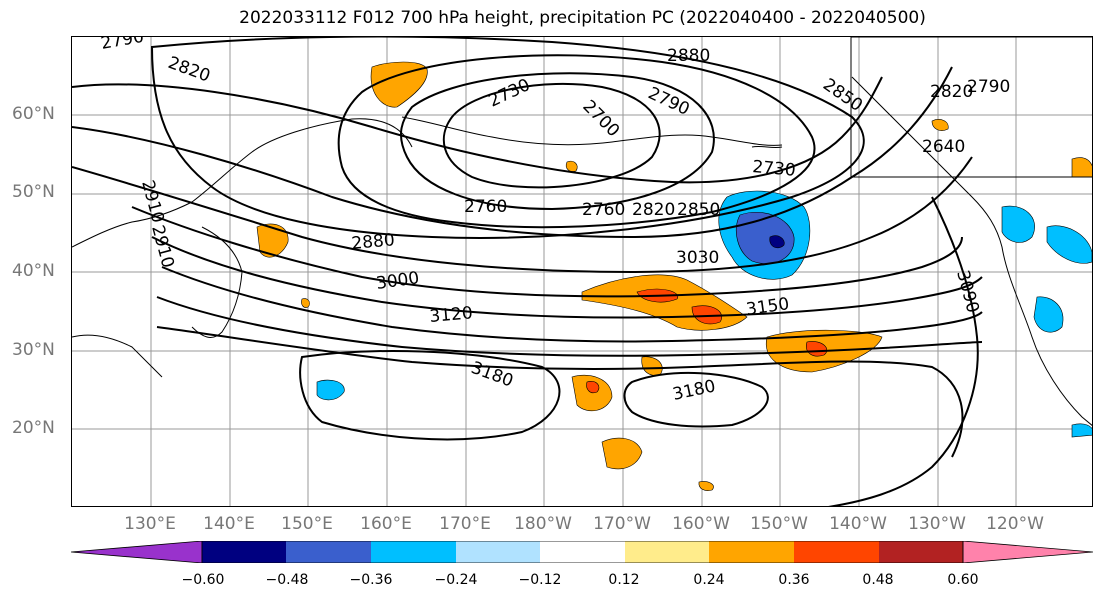  What do you see at coordinates (697, 258) in the screenshot?
I see `contour-label: 3030` at bounding box center [697, 258].